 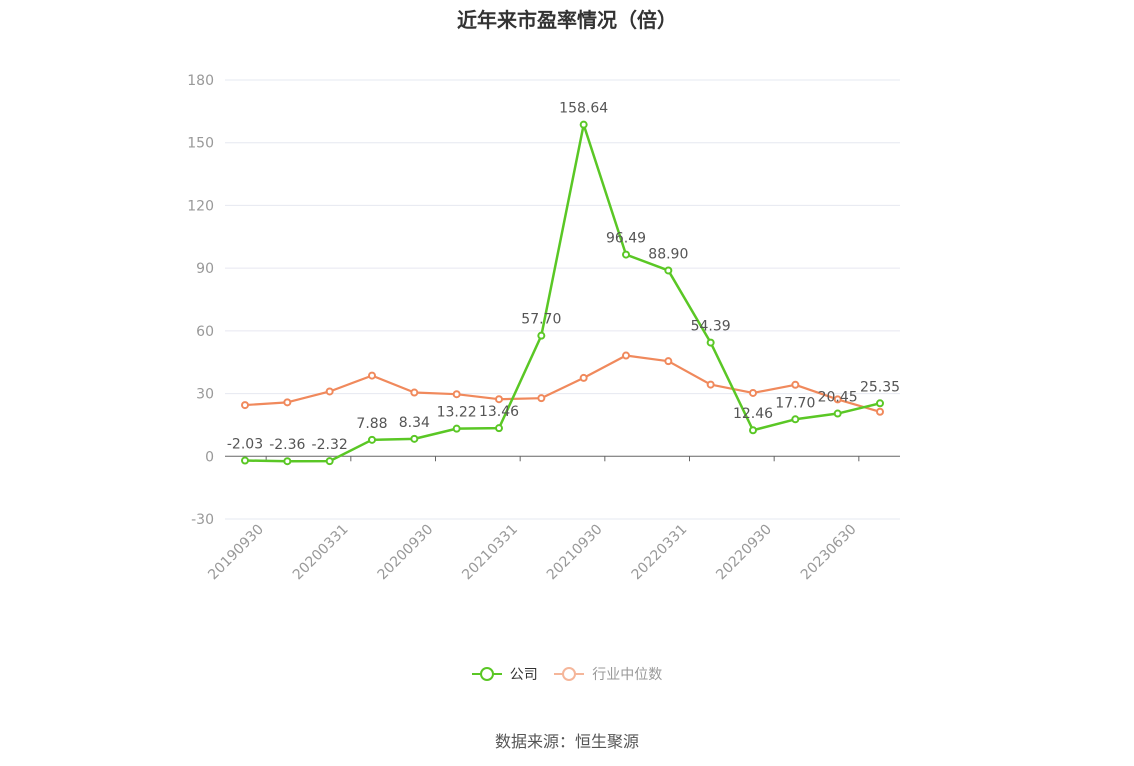 I want to click on x-tick-label: 20200331, so click(x=321, y=553).